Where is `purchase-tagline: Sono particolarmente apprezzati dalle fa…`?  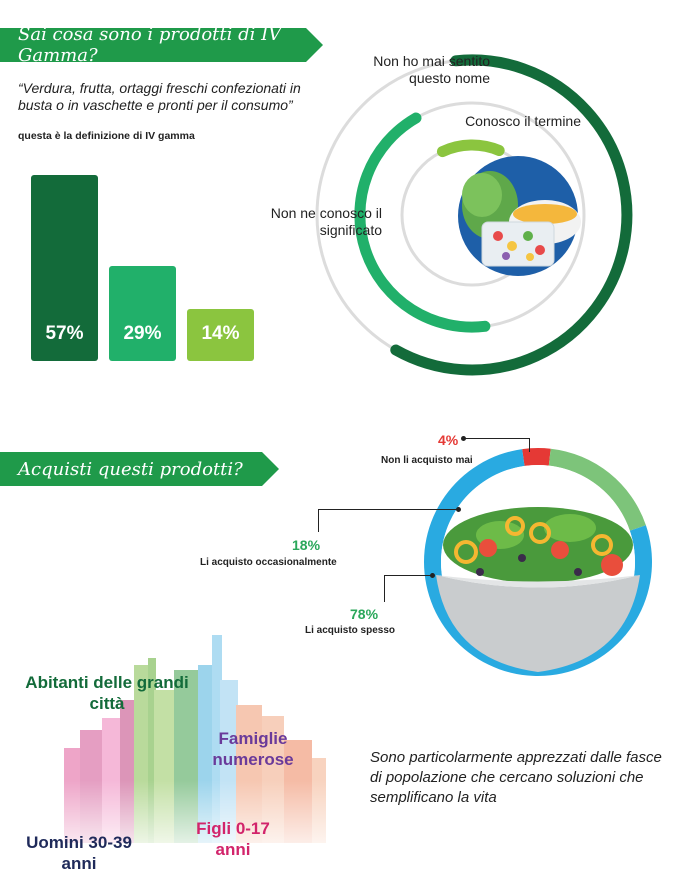 purchase-tagline: Sono particolarmente apprezzati dalle fa… is located at coordinates (516, 777).